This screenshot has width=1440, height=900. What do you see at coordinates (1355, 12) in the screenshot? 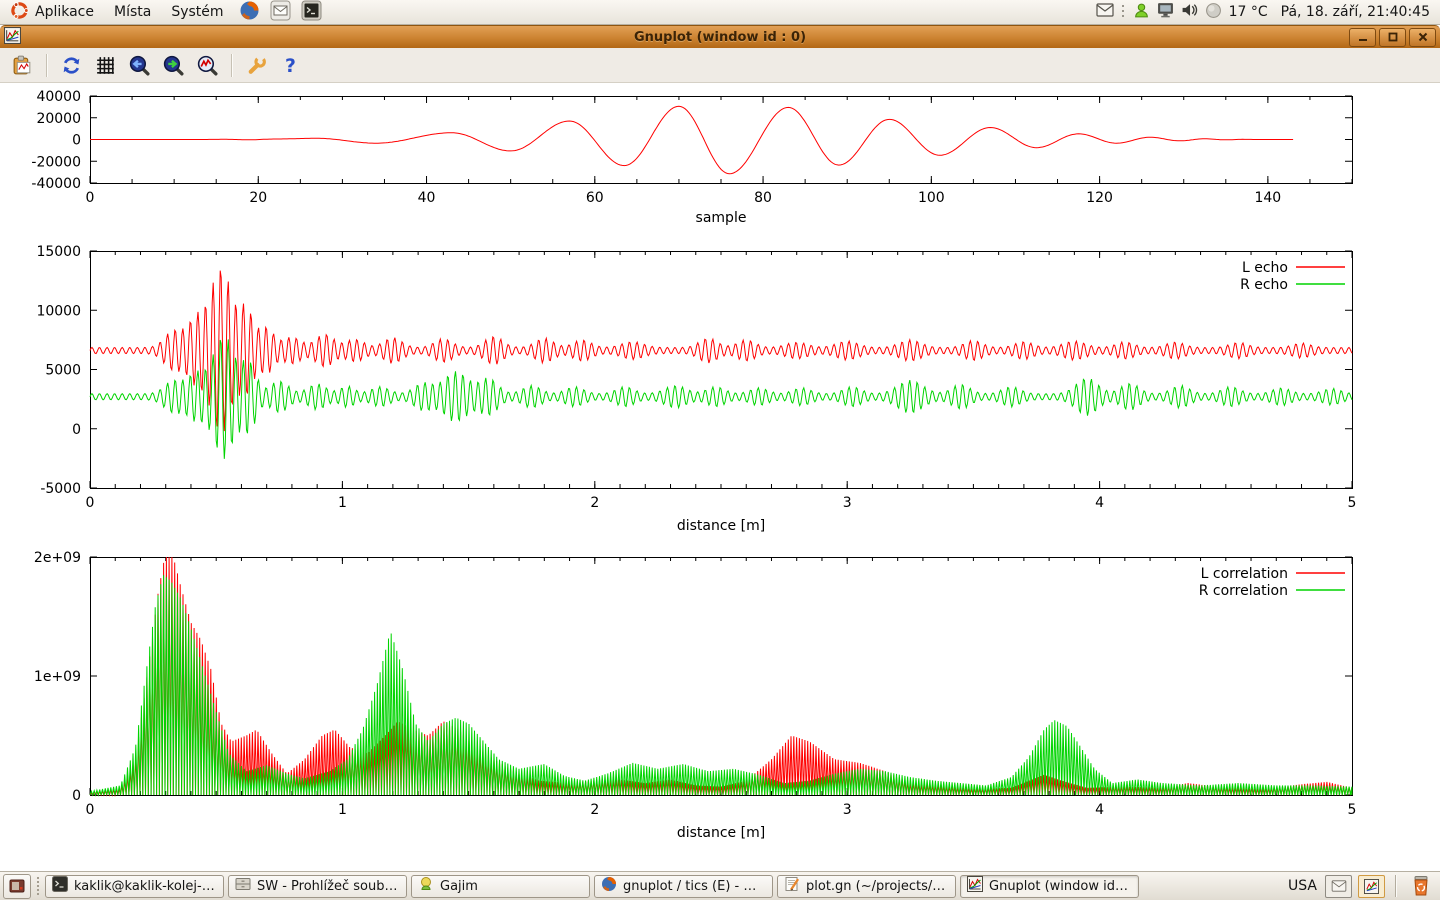
I see `clock-label: Pá, 18. září, 21:40:45` at bounding box center [1355, 12].